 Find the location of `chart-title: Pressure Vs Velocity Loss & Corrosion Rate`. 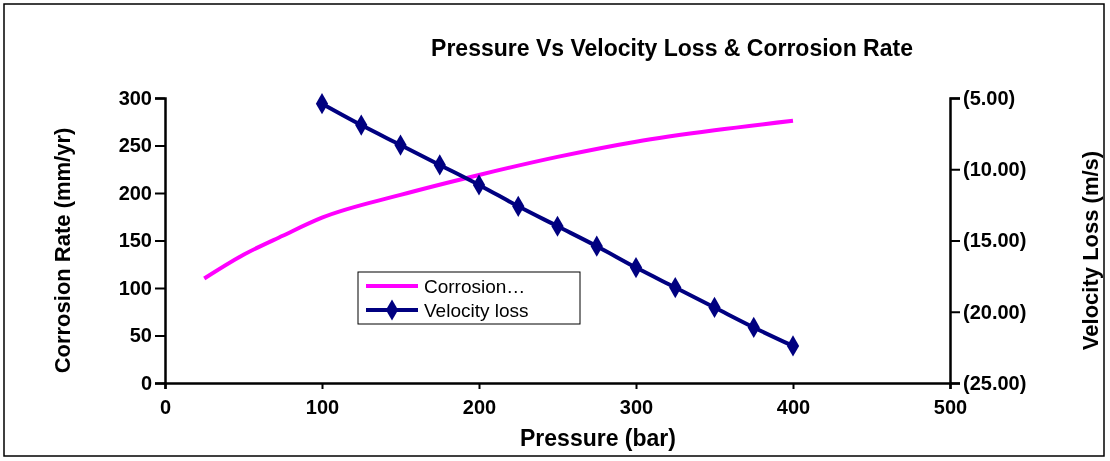

chart-title: Pressure Vs Velocity Loss & Corrosion Rate is located at coordinates (672, 48).